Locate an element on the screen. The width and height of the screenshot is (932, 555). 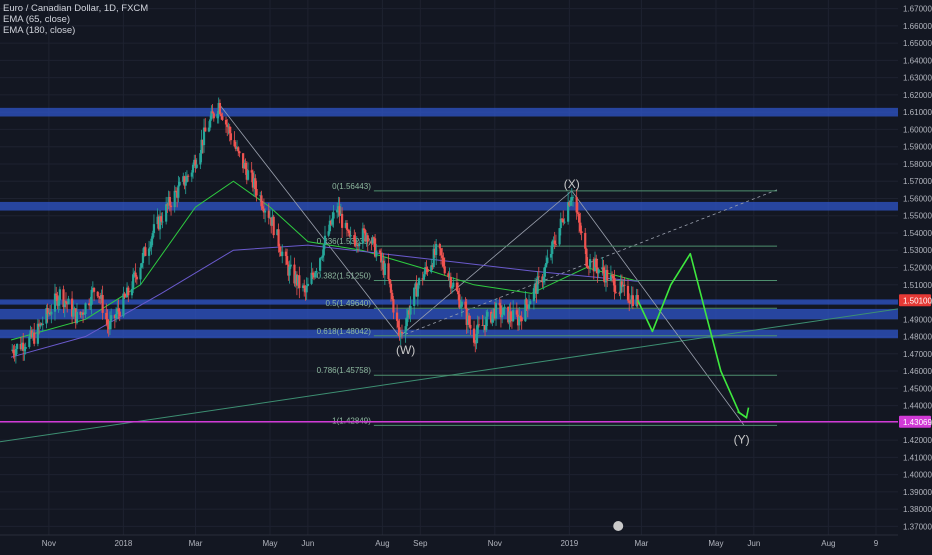
price-tick-label: 1.58000 is located at coordinates (917, 164).